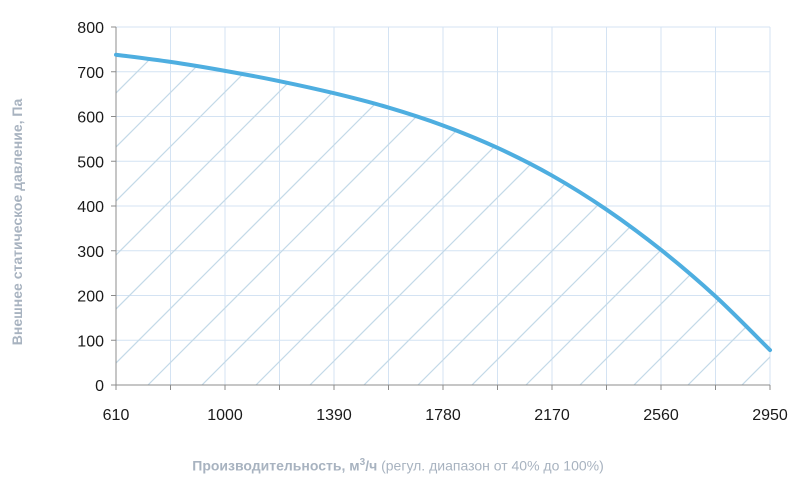 This screenshot has height=485, width=796. What do you see at coordinates (334, 415) in the screenshot?
I see `x-tick-label: 1390` at bounding box center [334, 415].